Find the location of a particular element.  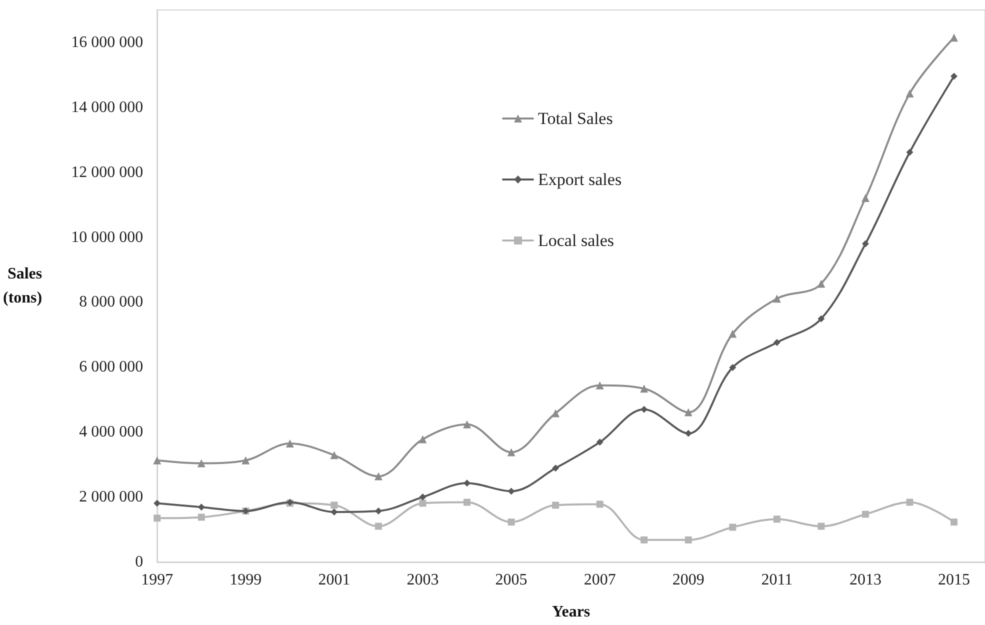

legend-label: Local sales is located at coordinates (576, 240).